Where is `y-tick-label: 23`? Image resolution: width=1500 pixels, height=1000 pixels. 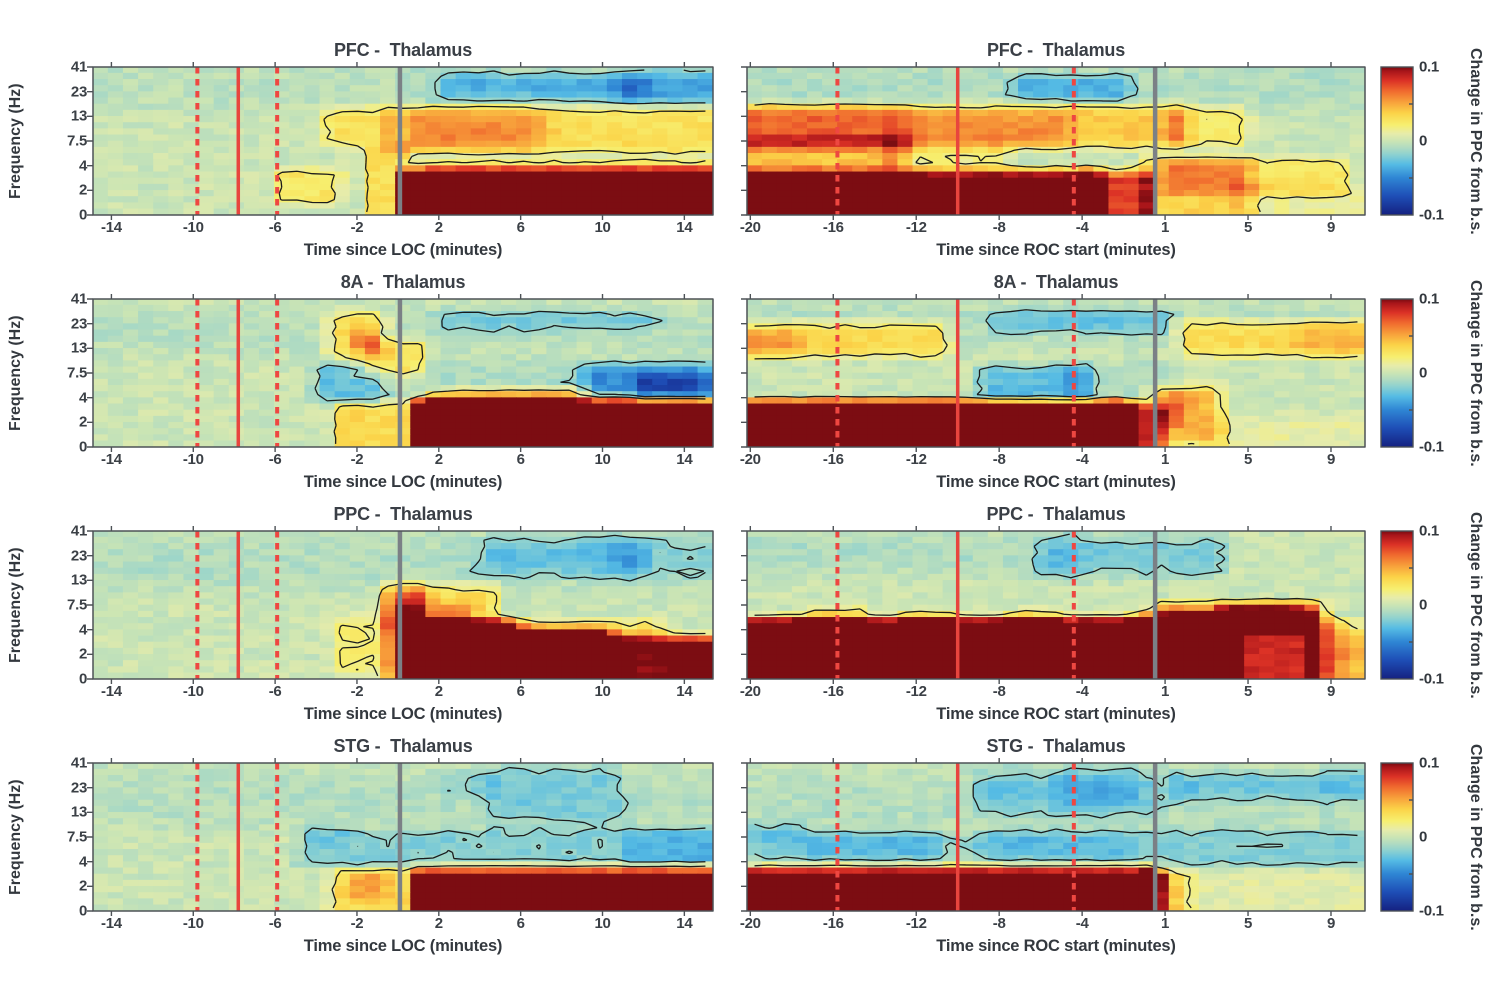 y-tick-label: 23 is located at coordinates (78, 324).